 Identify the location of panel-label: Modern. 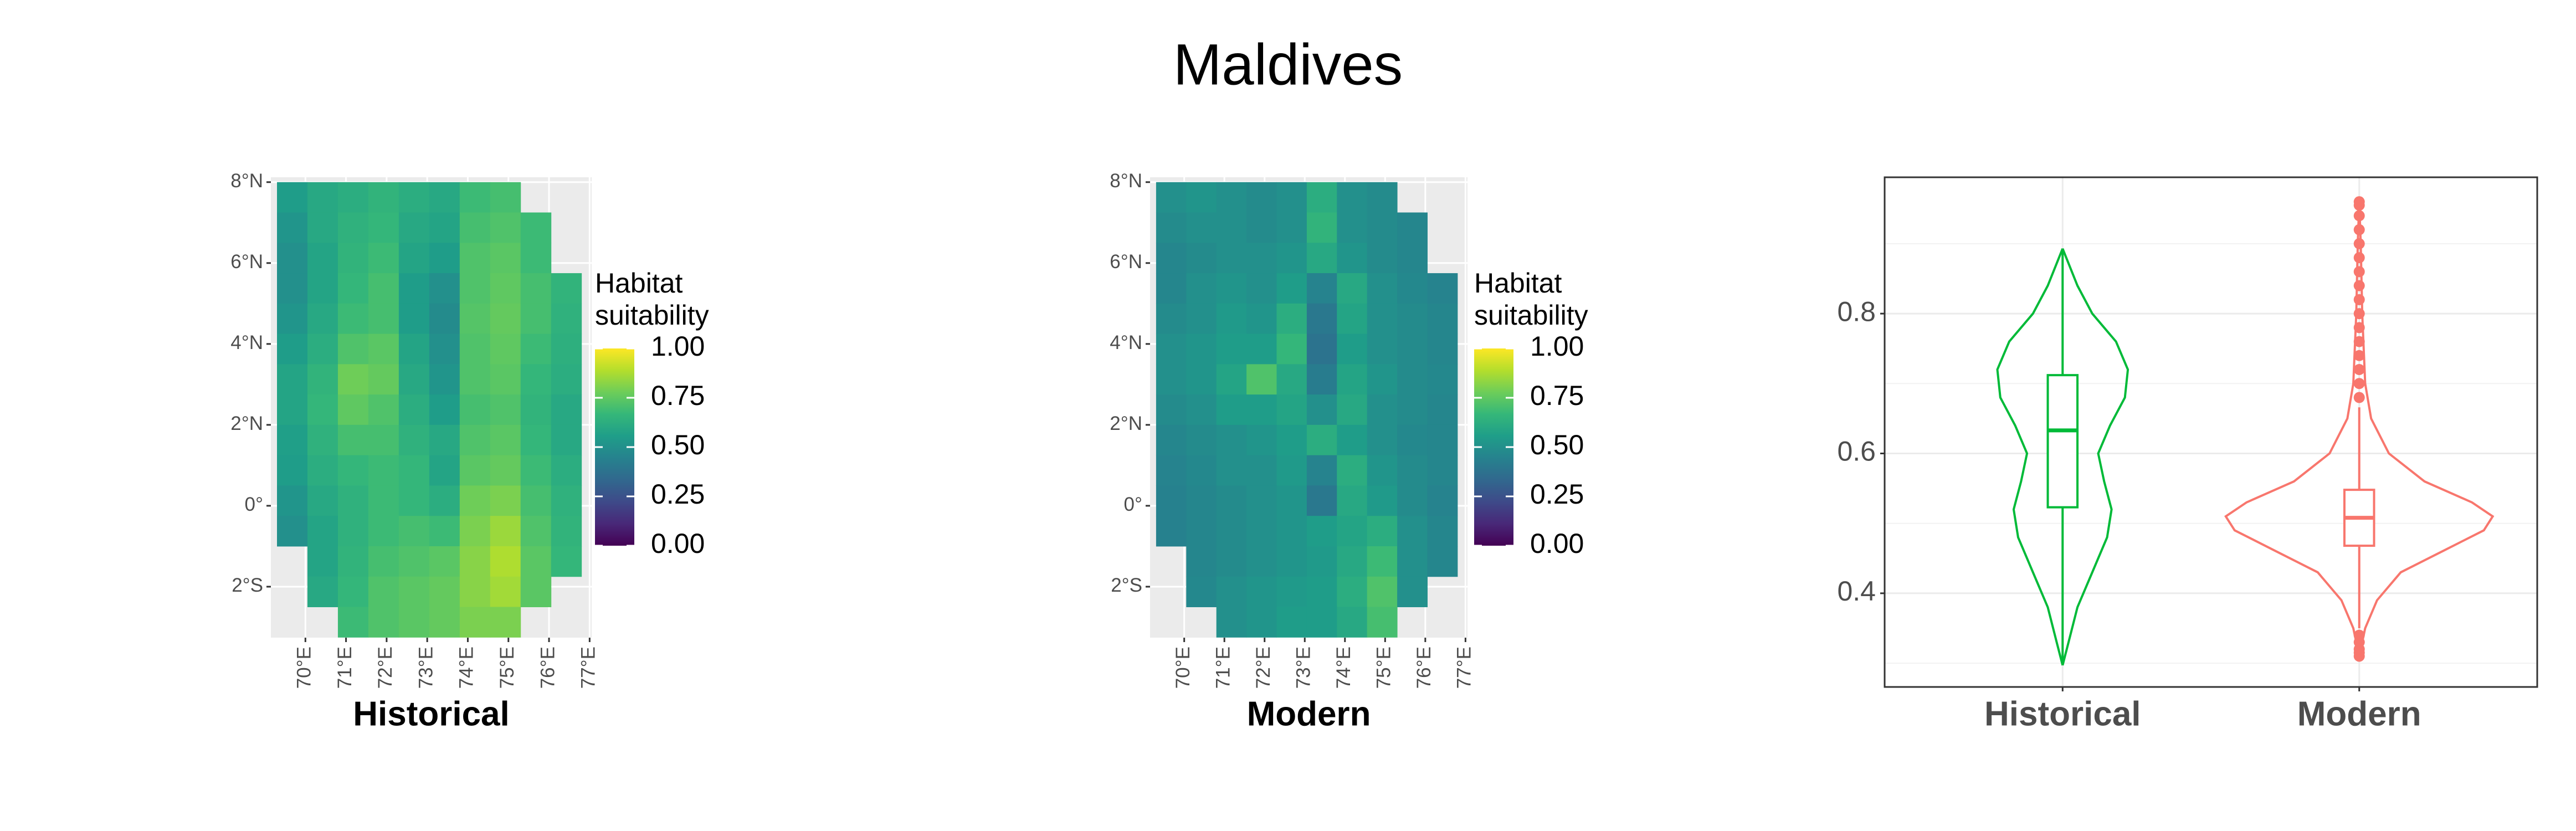
(1309, 714).